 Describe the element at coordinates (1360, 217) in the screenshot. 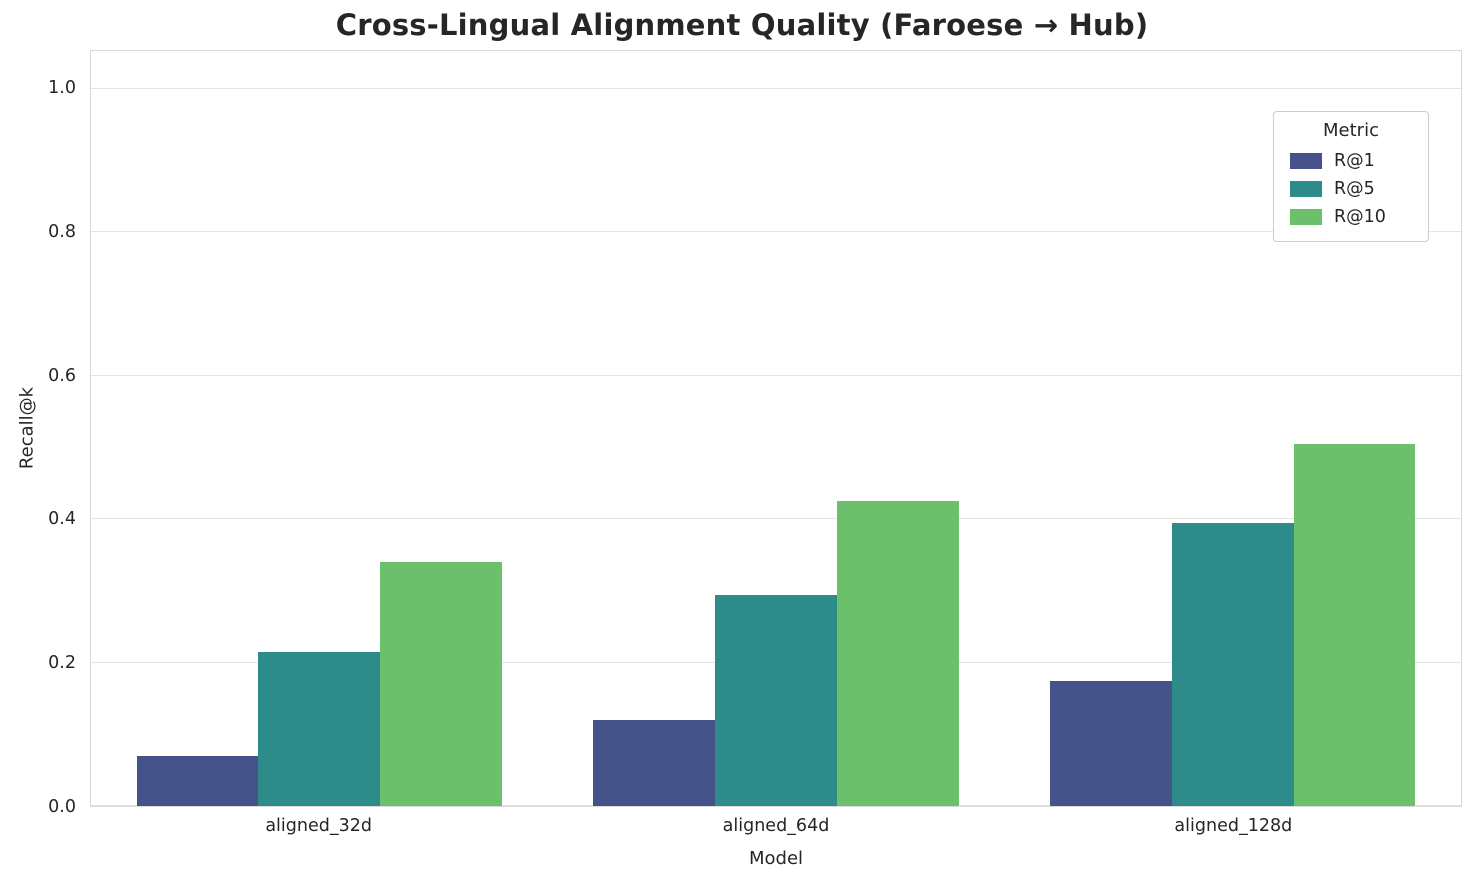

I see `legend-label: R@10` at that location.